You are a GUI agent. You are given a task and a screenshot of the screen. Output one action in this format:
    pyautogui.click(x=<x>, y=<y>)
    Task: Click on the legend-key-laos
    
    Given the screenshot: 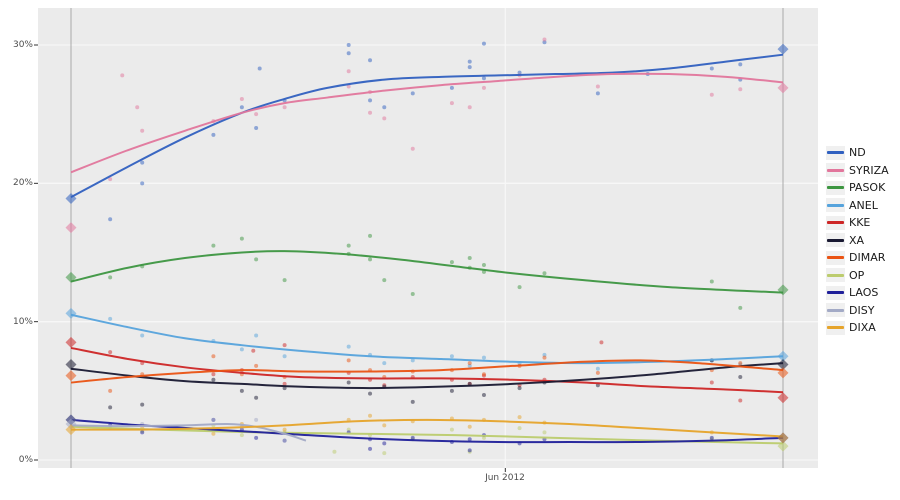 What is the action you would take?
    pyautogui.click(x=835, y=292)
    